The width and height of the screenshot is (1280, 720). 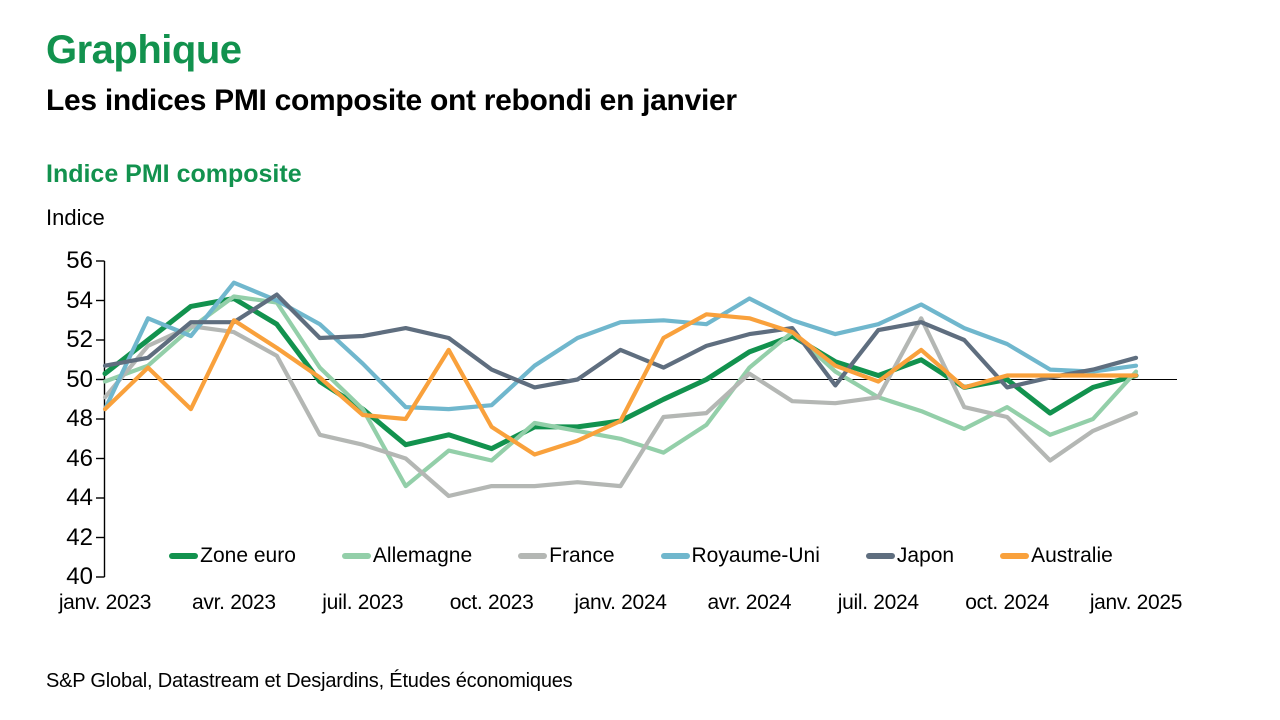 What do you see at coordinates (749, 602) in the screenshot?
I see `x-tick-label: avr. 2024` at bounding box center [749, 602].